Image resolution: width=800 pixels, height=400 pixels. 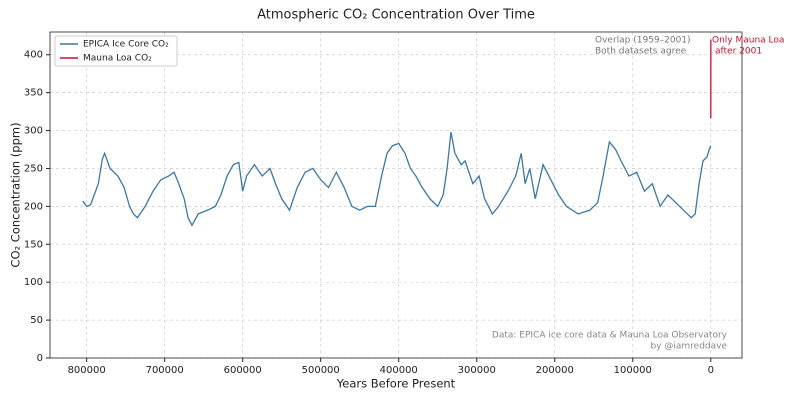 What do you see at coordinates (33, 55) in the screenshot?
I see `y-tick-label: 400` at bounding box center [33, 55].